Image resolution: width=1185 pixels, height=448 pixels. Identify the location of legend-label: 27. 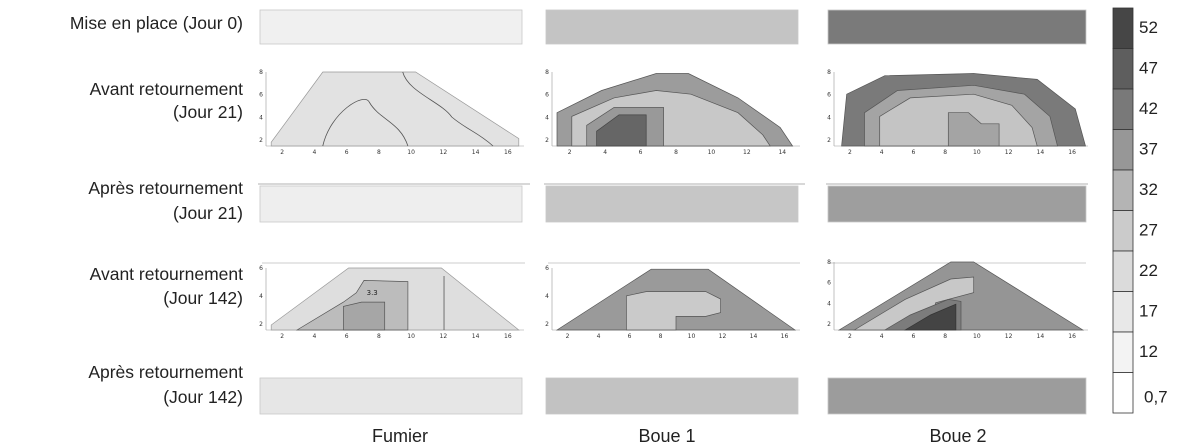
(1148, 230).